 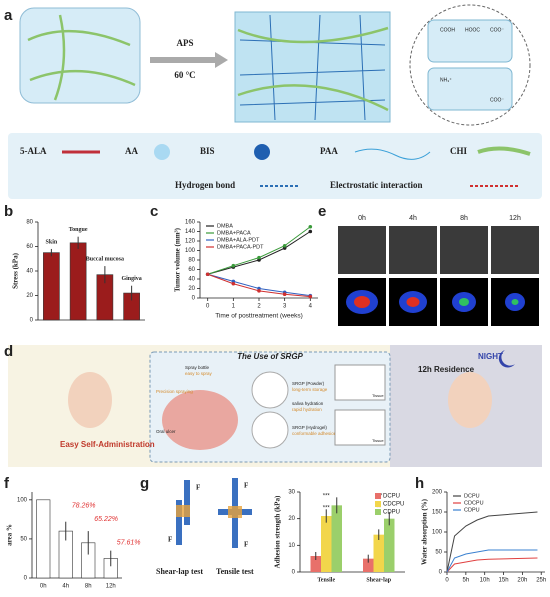 I want to click on photo, so click(x=464, y=250).